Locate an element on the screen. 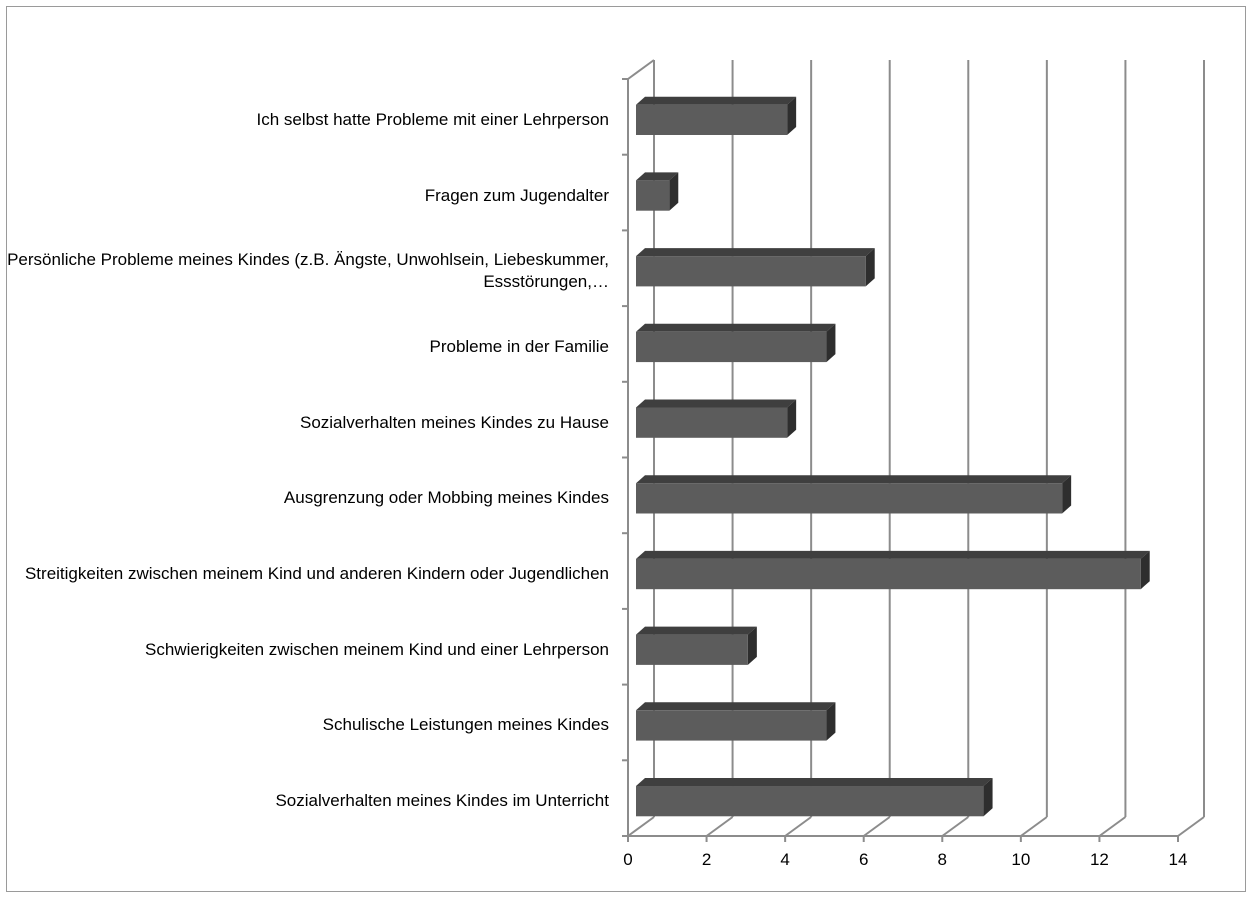 The width and height of the screenshot is (1253, 898). category-label: Ausgrenzung oder Mobbing meines Kindes is located at coordinates (446, 498).